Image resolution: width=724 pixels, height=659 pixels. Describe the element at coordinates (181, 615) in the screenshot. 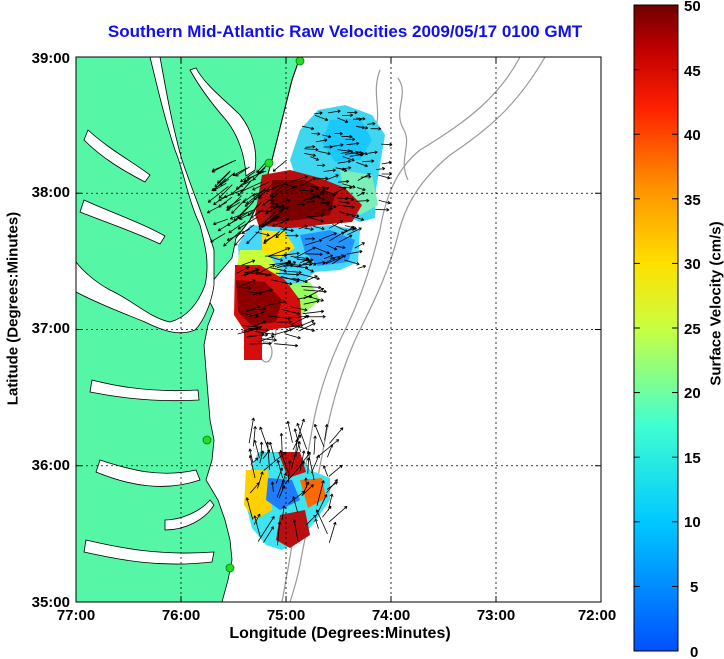

I see `x-tick-label: 76:00` at that location.